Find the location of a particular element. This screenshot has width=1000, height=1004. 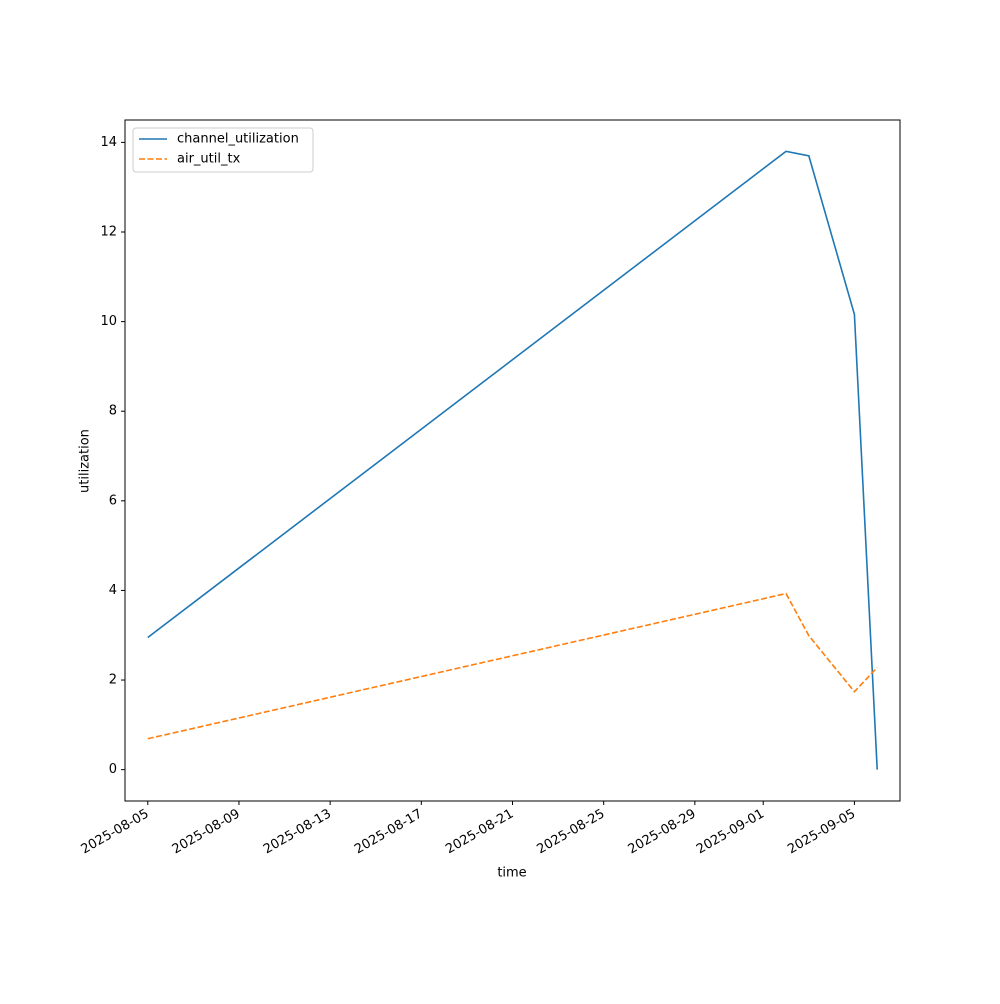

y-tick-label: 10 is located at coordinates (108, 321).